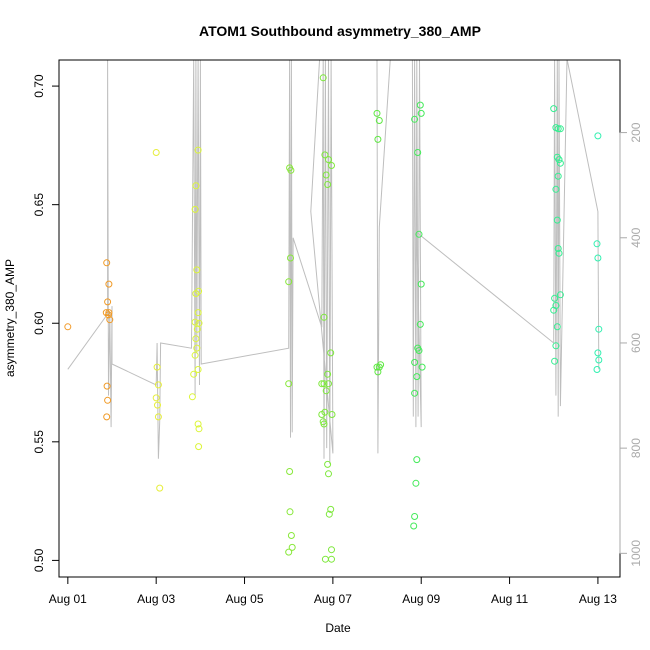 The image size is (650, 650). Describe the element at coordinates (245, 599) in the screenshot. I see `x-tick-label: Aug 05` at that location.